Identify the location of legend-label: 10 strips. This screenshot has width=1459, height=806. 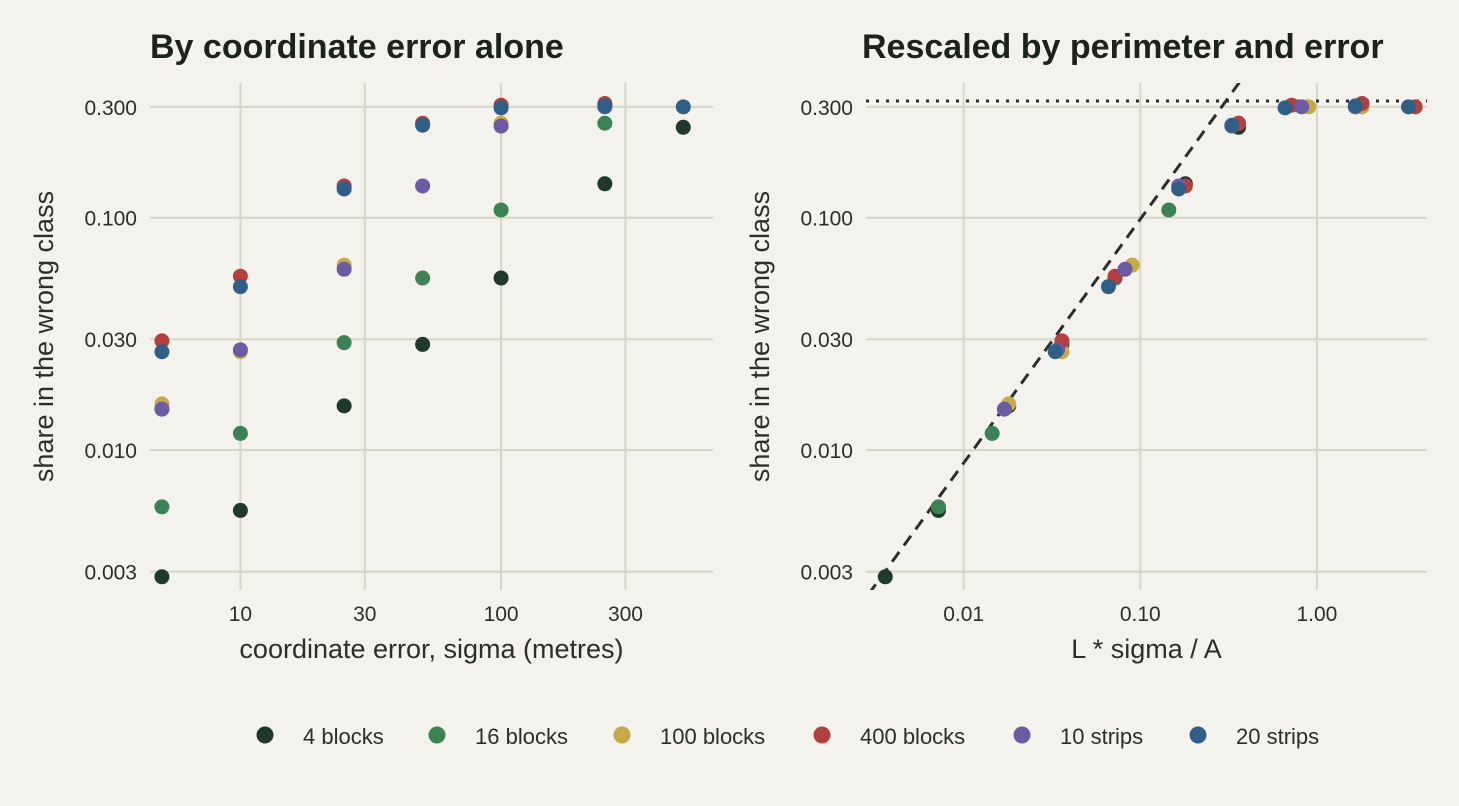
(1101, 736).